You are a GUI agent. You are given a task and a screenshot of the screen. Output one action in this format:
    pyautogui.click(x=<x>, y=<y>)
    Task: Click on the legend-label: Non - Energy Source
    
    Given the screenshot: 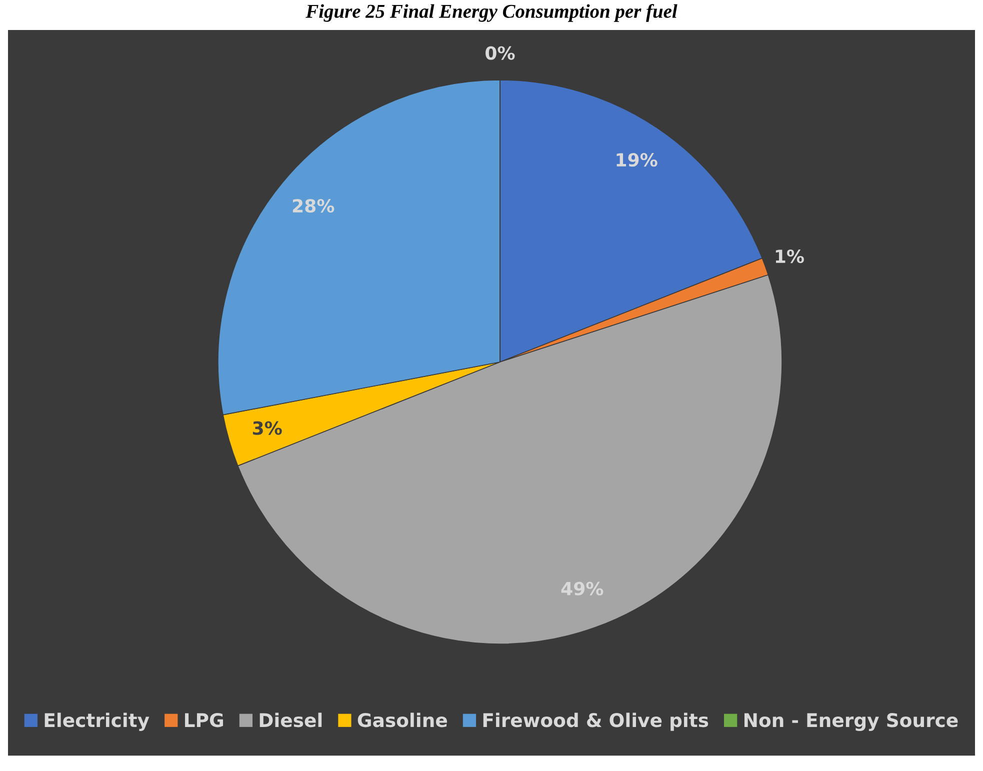 What is the action you would take?
    pyautogui.click(x=851, y=722)
    